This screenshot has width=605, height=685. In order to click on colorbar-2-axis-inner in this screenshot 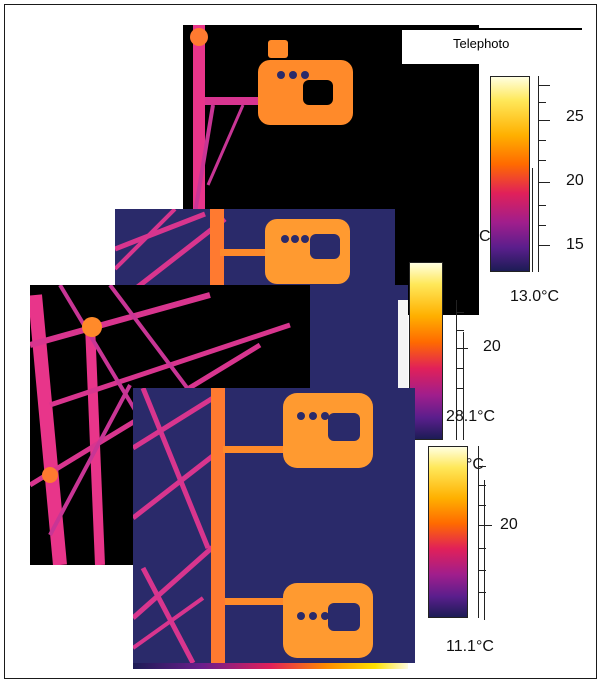, I will do `click(463, 386)`.